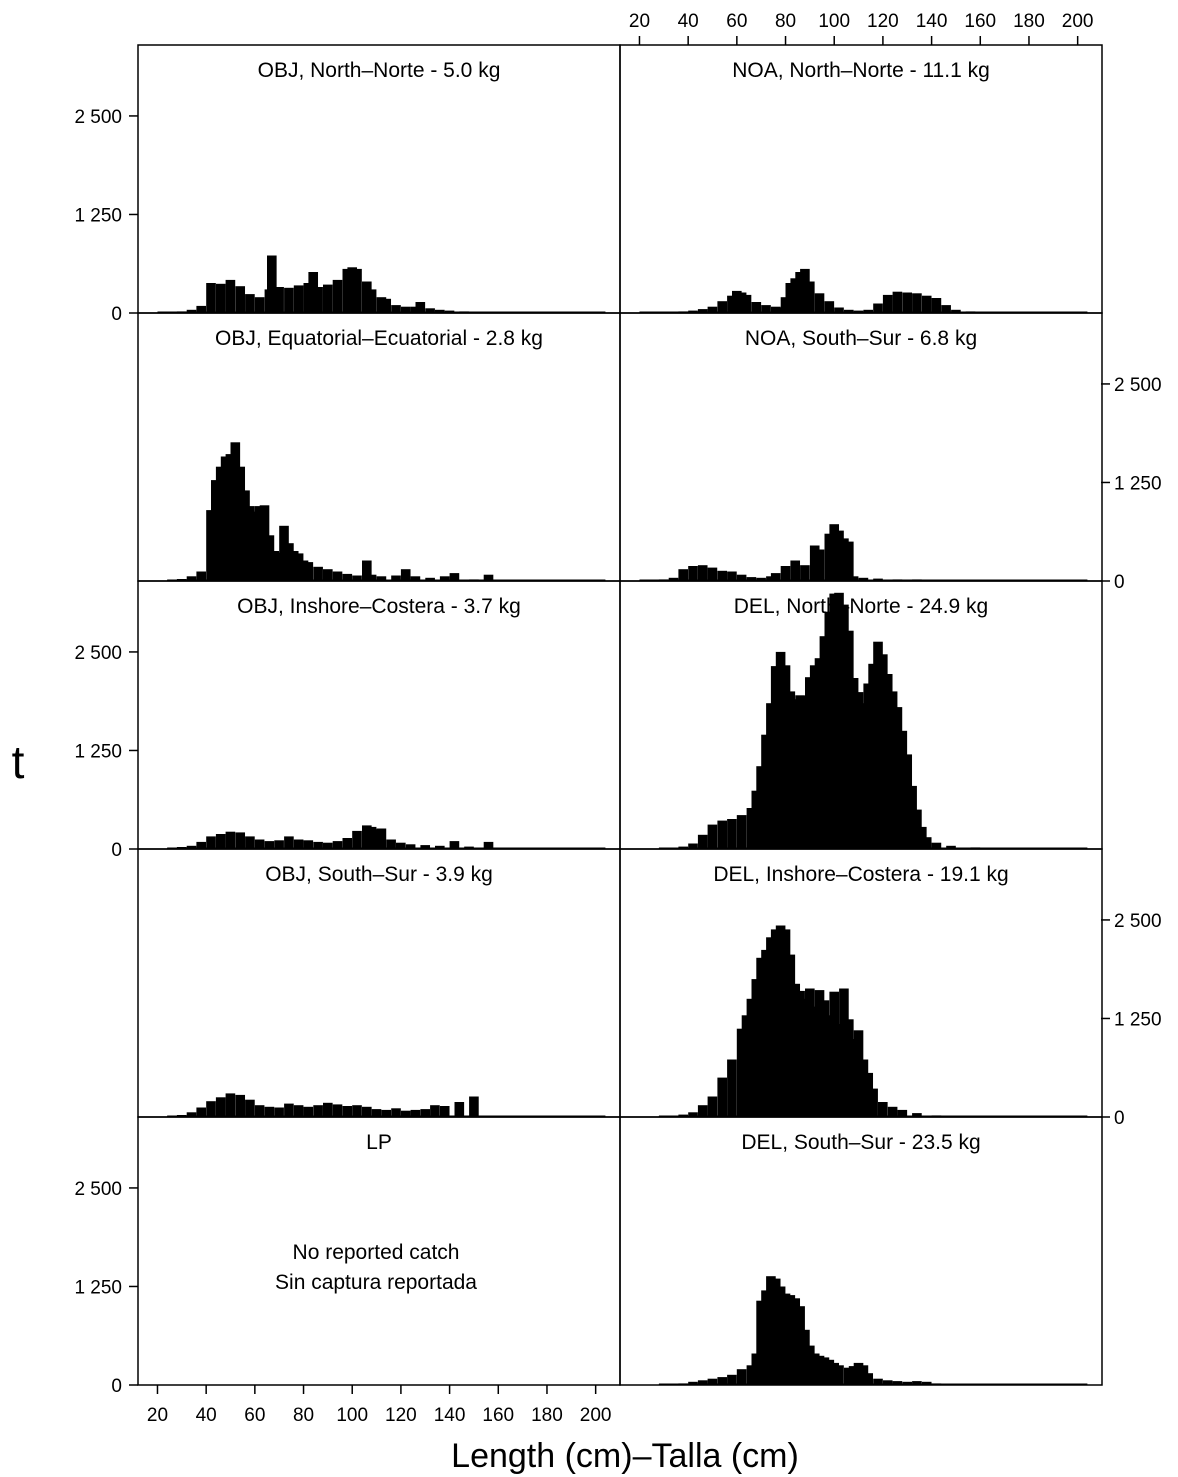 This screenshot has width=1178, height=1477. I want to click on y-axis-label: t, so click(18, 762).